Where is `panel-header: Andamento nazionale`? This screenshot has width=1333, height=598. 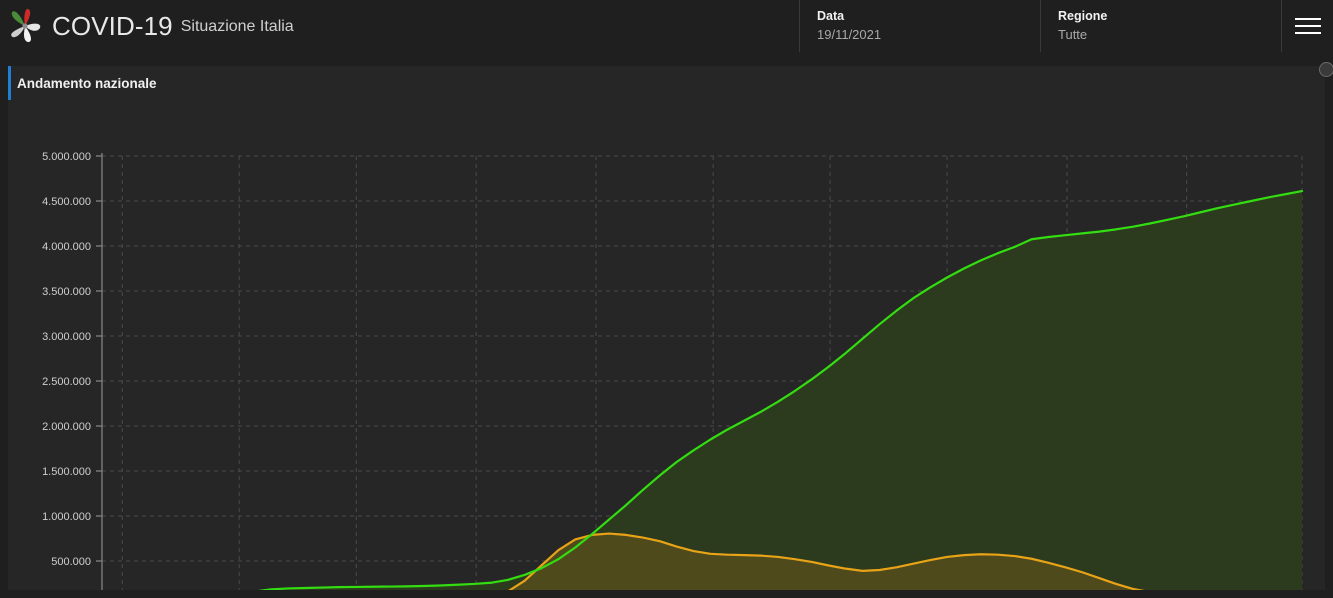 panel-header: Andamento nazionale is located at coordinates (670, 81).